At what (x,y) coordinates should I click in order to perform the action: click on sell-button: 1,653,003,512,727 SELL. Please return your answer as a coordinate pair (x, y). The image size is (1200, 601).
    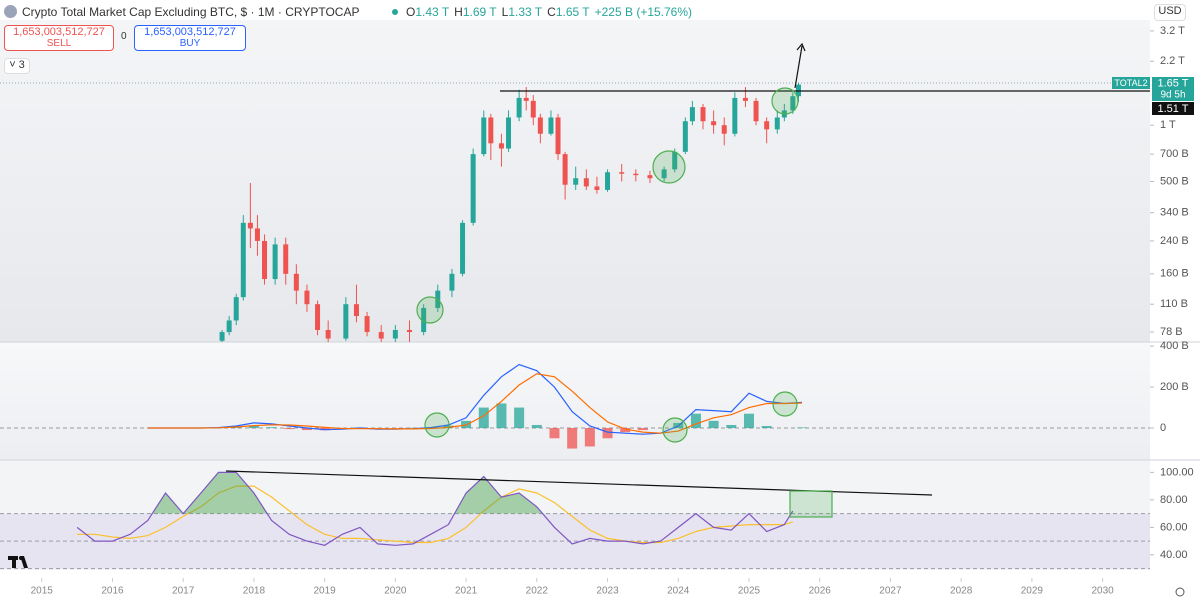
    Looking at the image, I should click on (59, 38).